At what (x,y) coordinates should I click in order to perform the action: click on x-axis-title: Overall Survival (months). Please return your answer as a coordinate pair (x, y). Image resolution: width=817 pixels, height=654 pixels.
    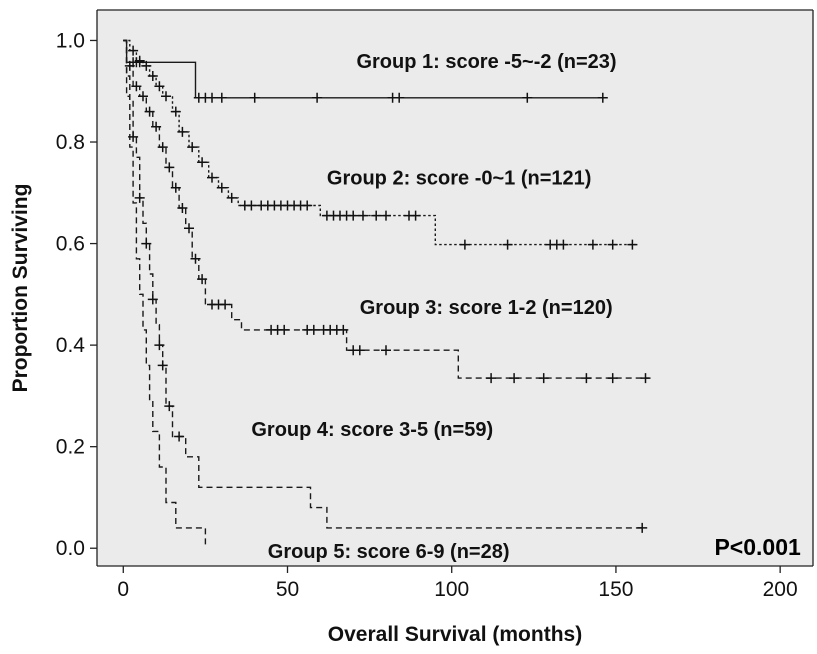
    Looking at the image, I should click on (455, 634).